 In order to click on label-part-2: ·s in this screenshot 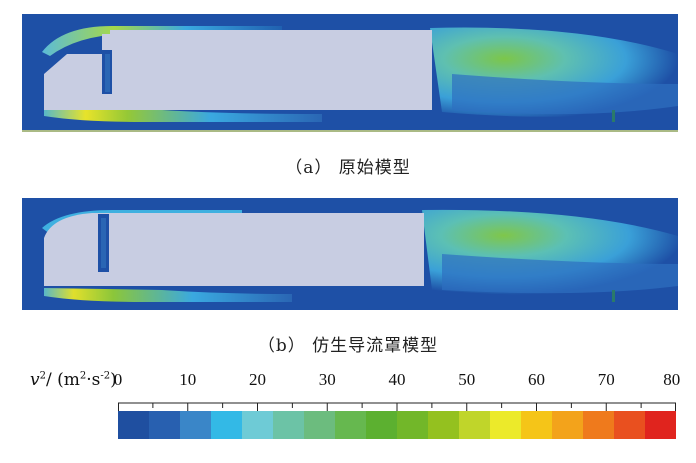, I will do `click(93, 380)`.